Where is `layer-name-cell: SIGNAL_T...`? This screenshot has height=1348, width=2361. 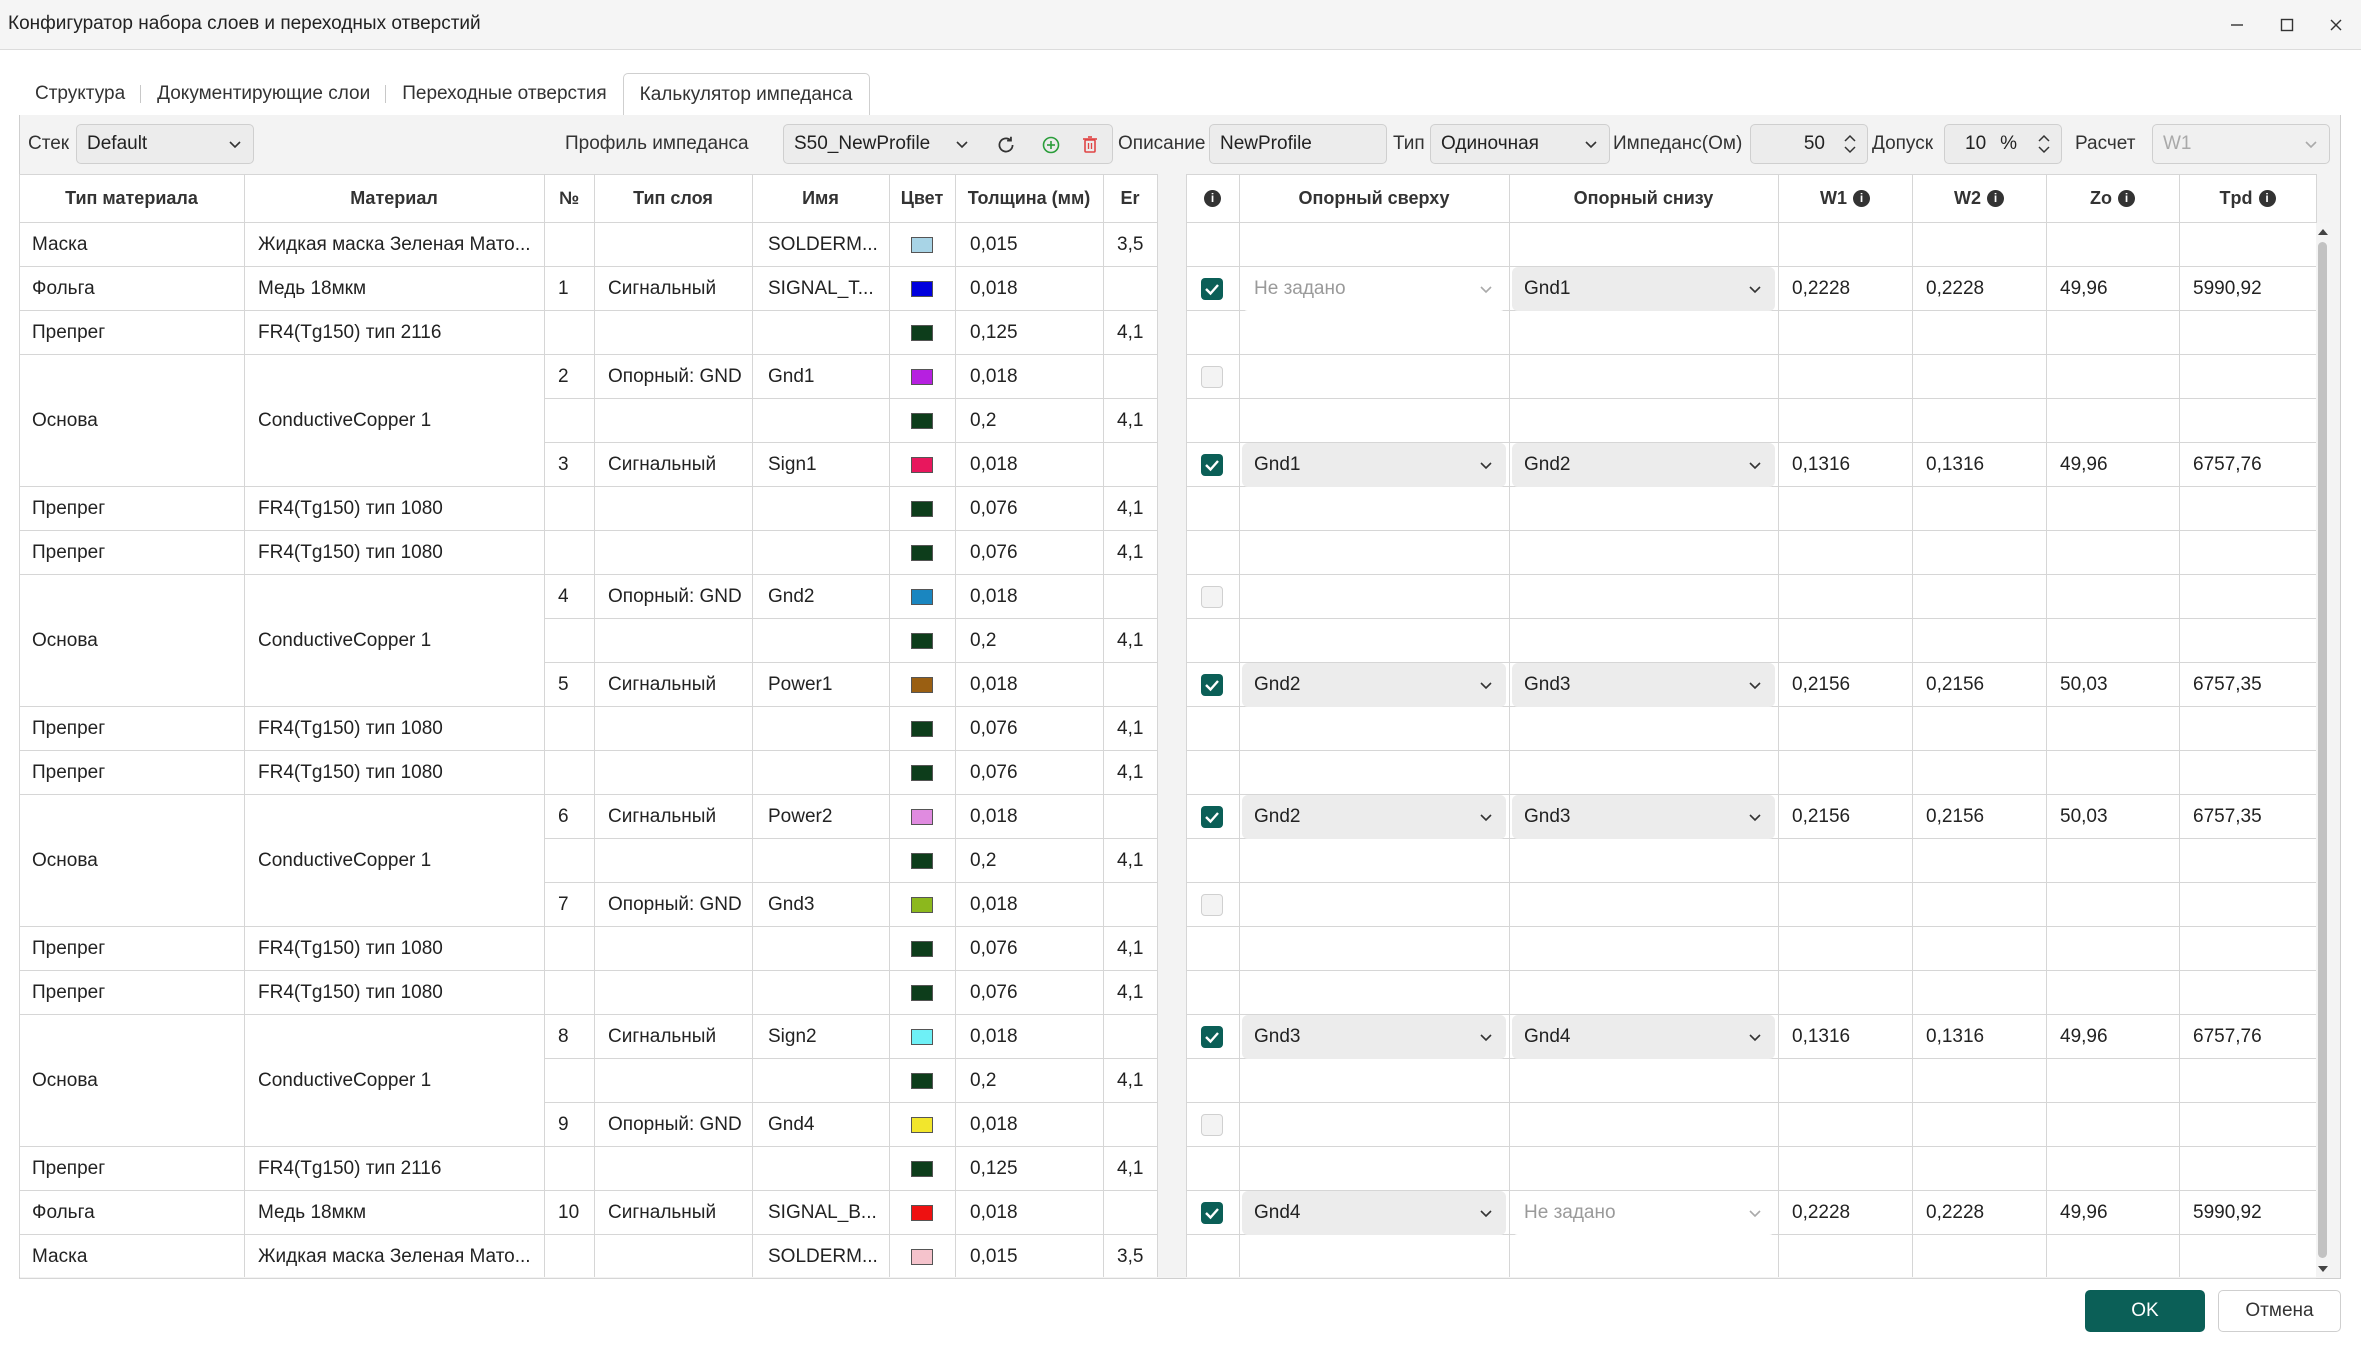 layer-name-cell: SIGNAL_T... is located at coordinates (821, 288).